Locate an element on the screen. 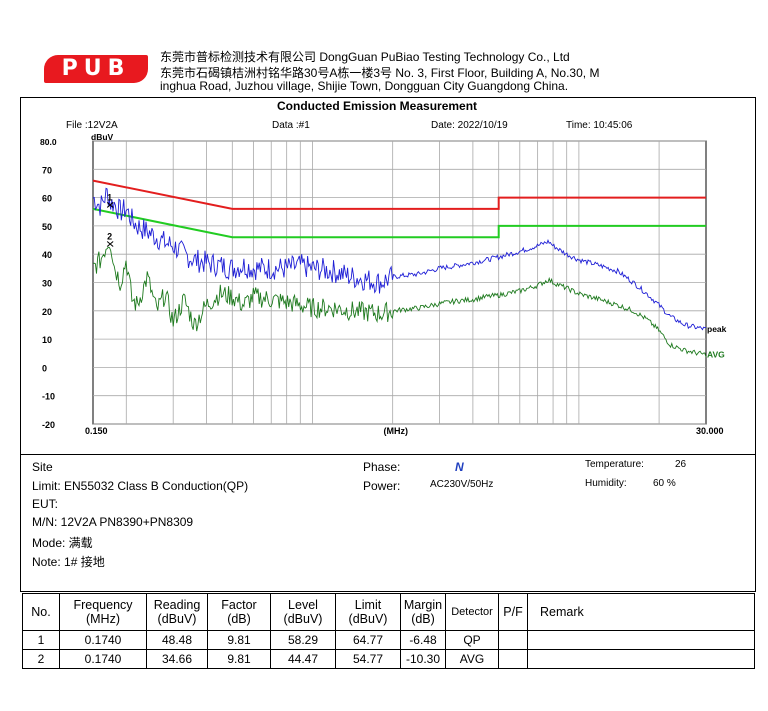 The width and height of the screenshot is (768, 711). date-label: Date: 2022/10/19 is located at coordinates (469, 125).